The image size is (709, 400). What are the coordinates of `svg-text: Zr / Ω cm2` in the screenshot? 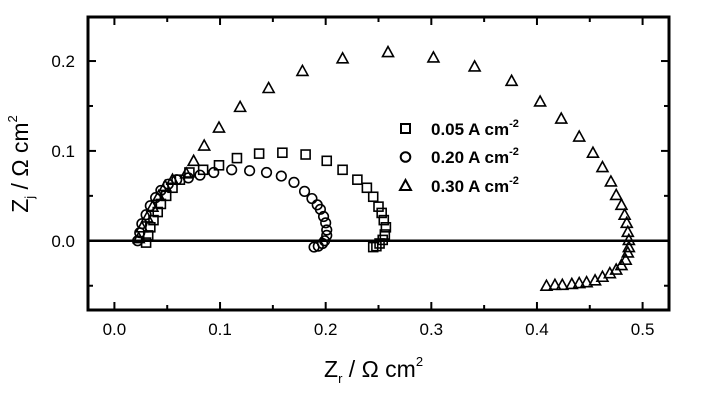 It's located at (373, 370).